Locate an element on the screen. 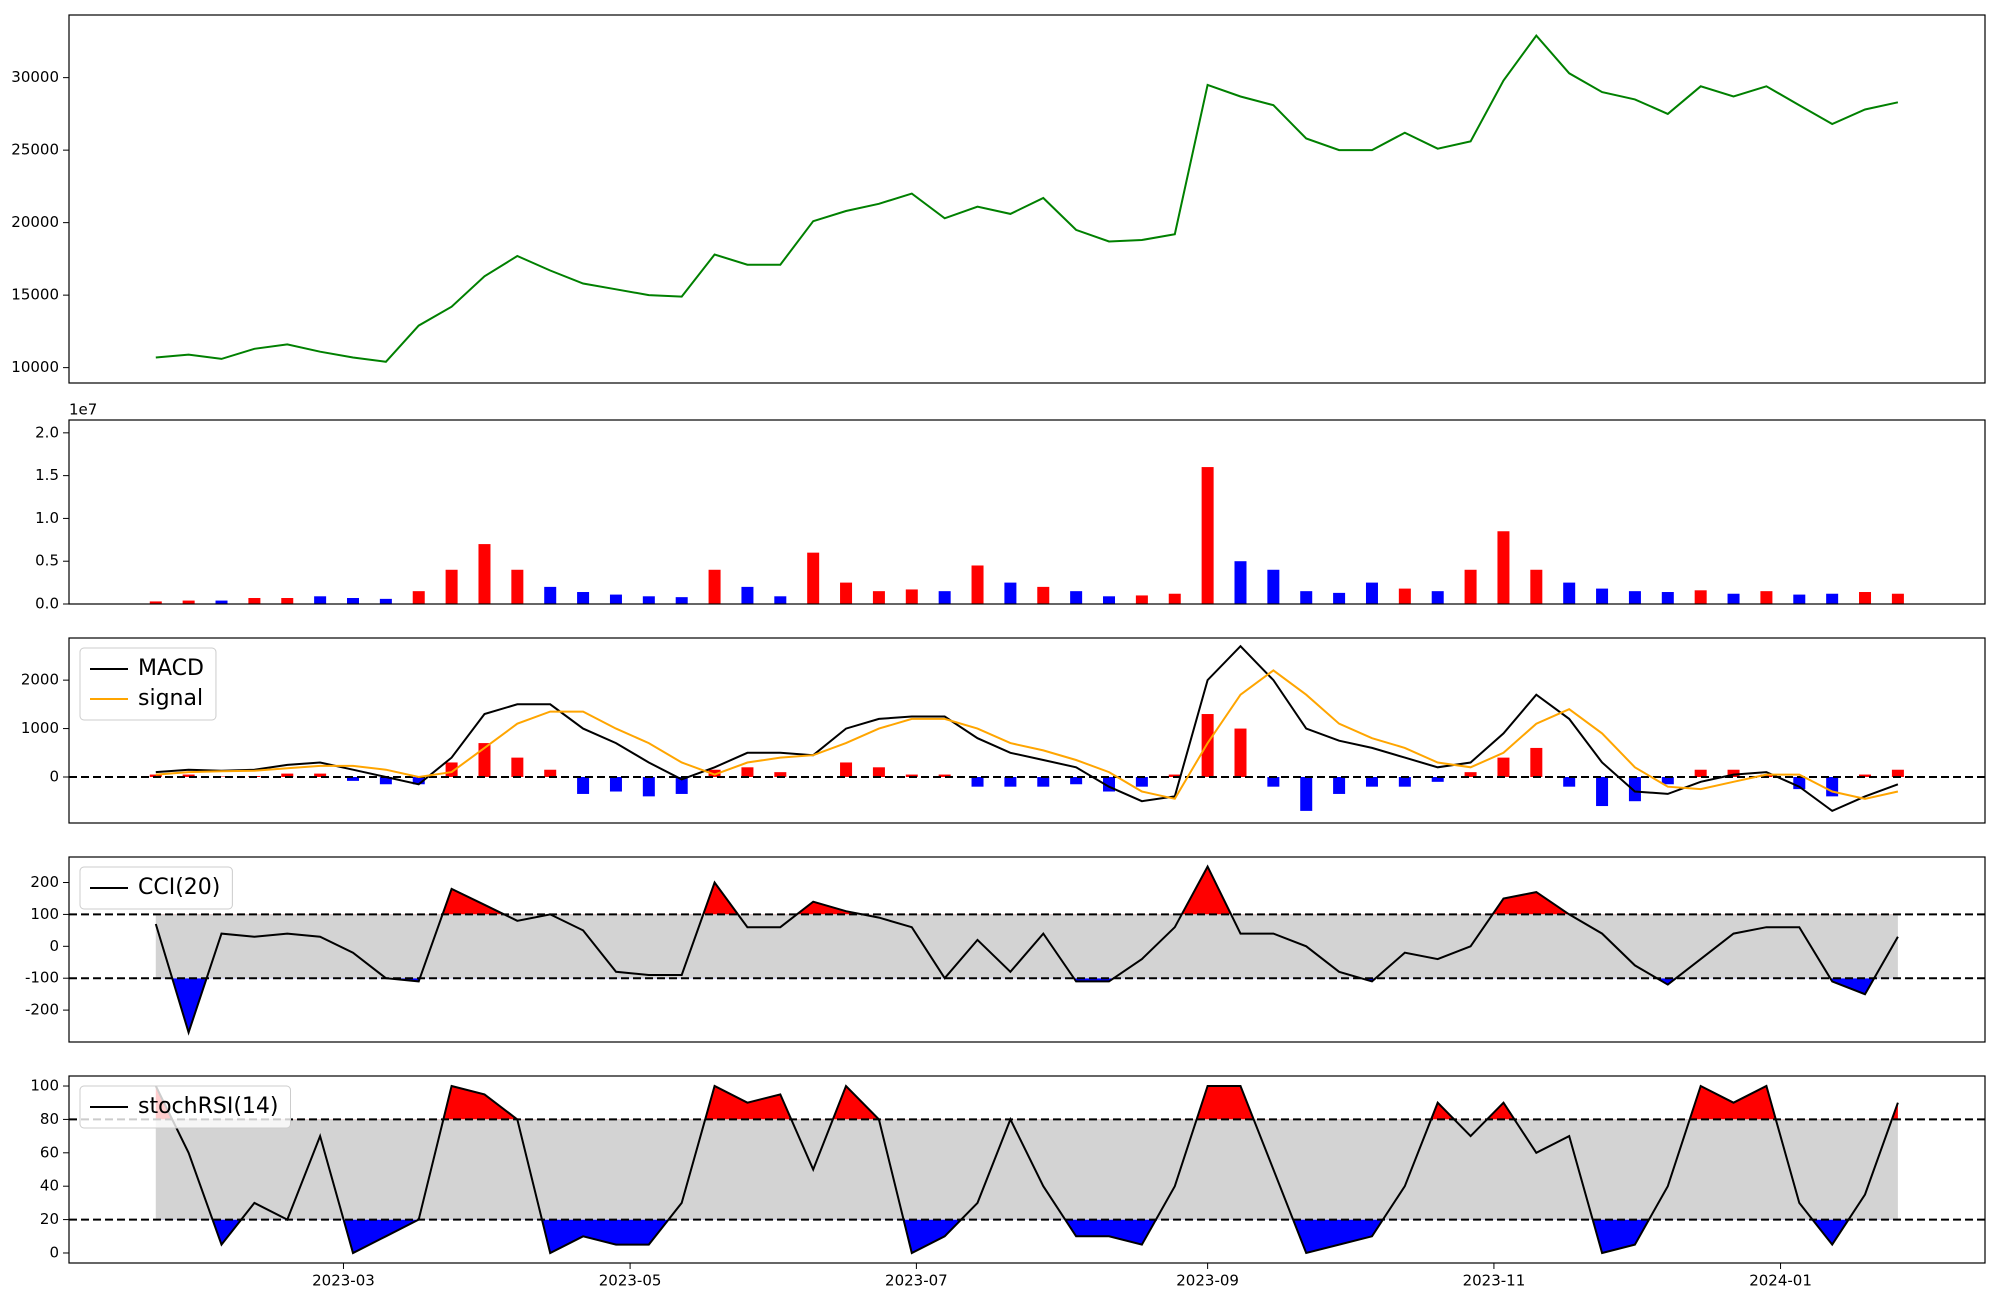 This screenshot has height=1300, width=2000. y-tick-label: -100 is located at coordinates (42, 978).